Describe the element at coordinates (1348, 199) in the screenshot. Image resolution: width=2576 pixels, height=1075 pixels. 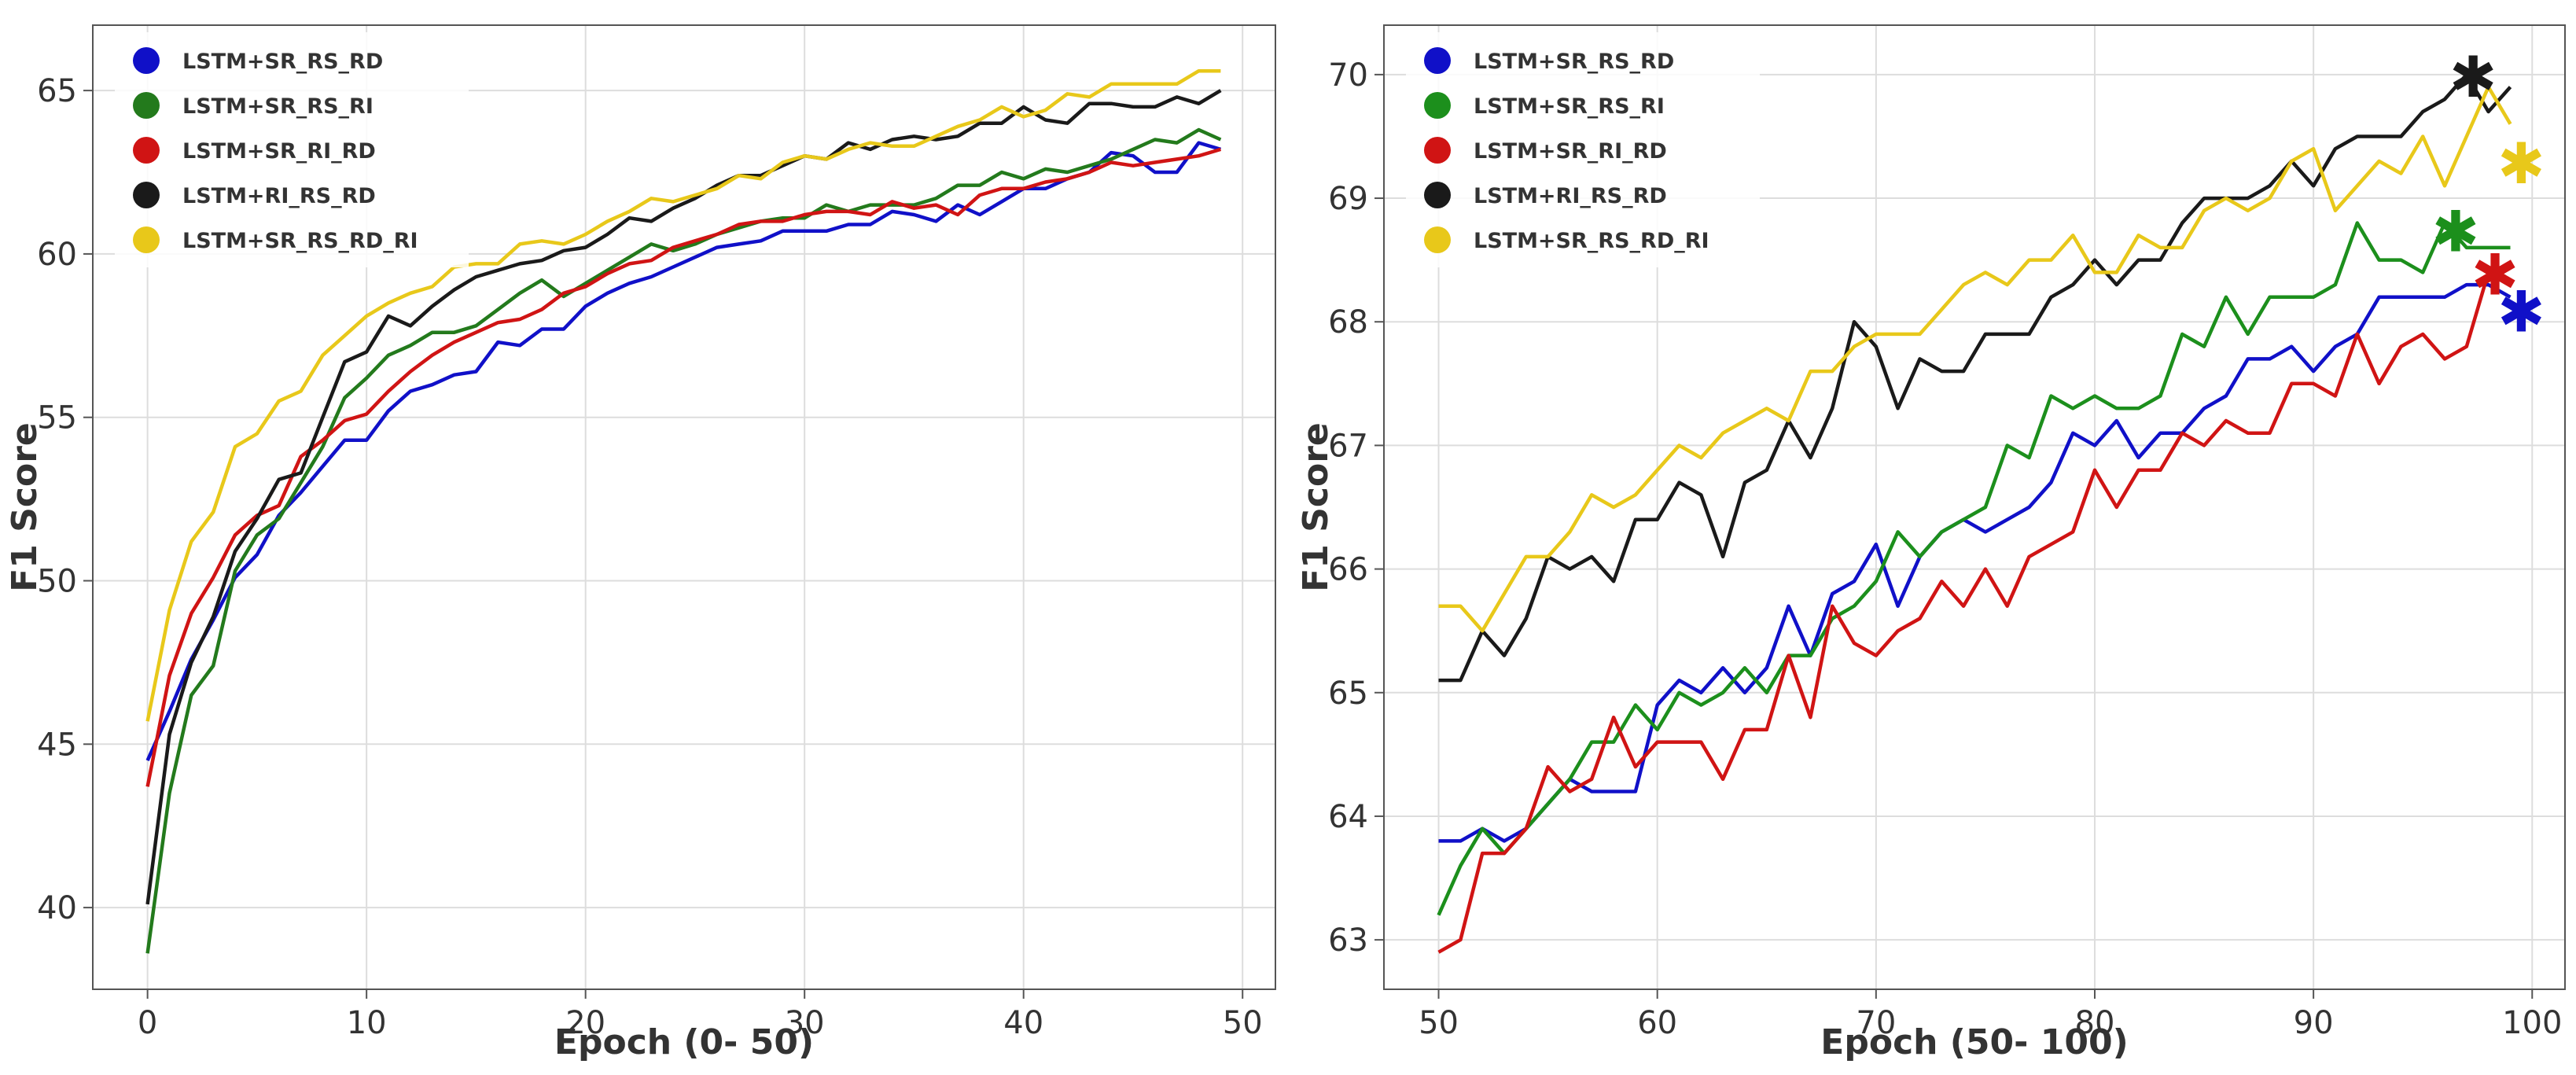
I see `y-tick-label: 69` at that location.